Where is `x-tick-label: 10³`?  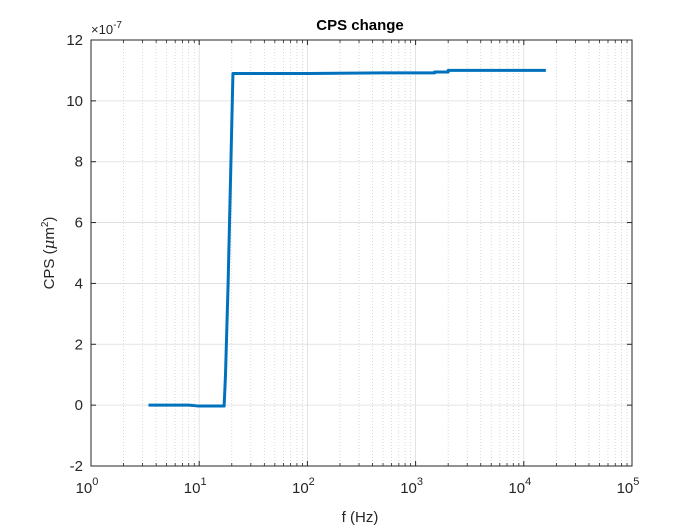
x-tick-label: 10³ is located at coordinates (411, 486).